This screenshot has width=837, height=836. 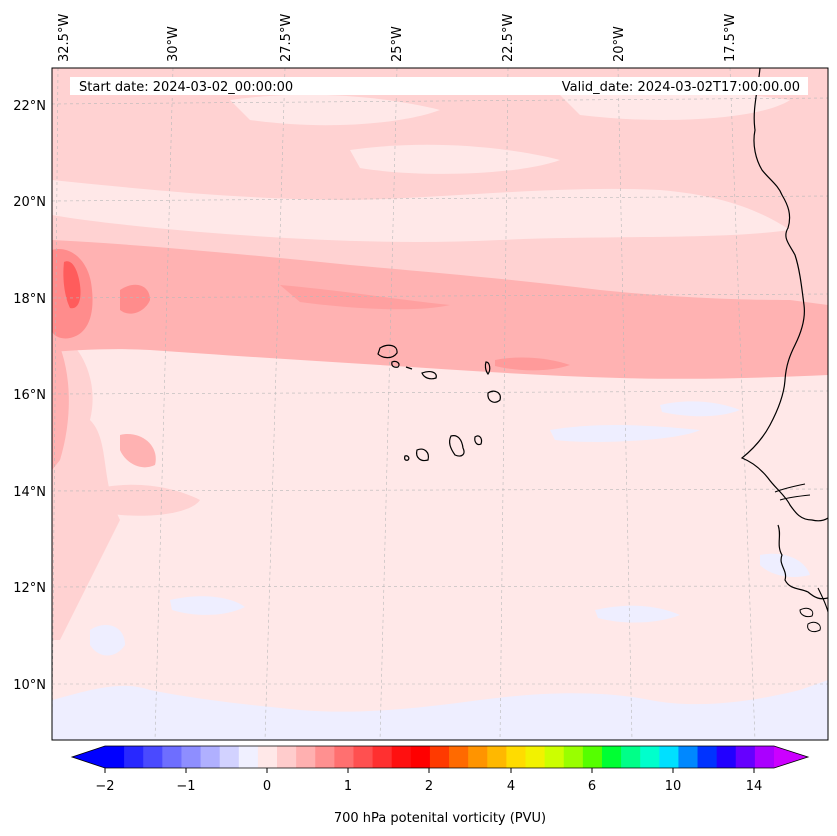 I want to click on africa-coastline, so click(x=784, y=295).